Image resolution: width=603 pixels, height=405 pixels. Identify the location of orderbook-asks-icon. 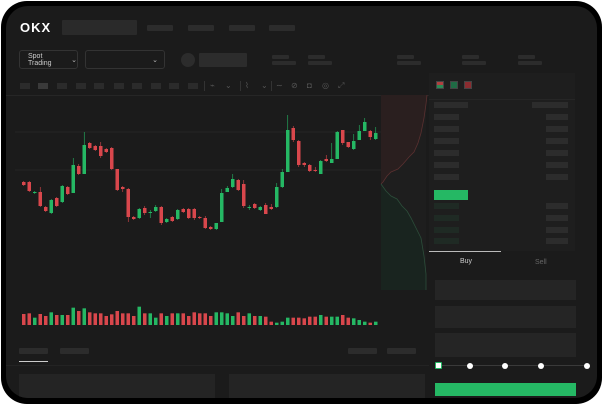
(468, 85).